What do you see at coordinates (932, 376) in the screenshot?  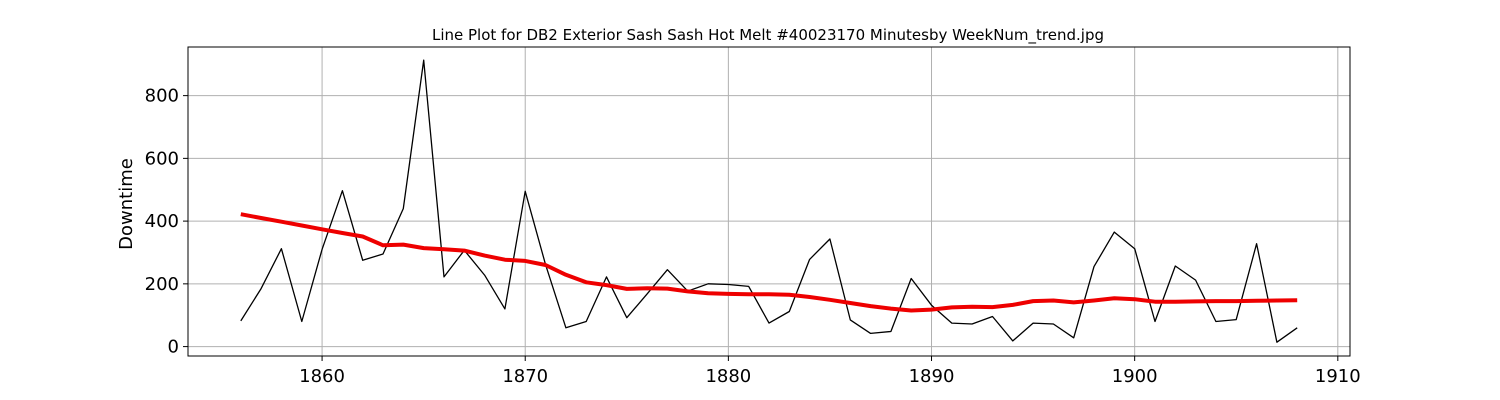 I see `x-tick-label: 1890` at bounding box center [932, 376].